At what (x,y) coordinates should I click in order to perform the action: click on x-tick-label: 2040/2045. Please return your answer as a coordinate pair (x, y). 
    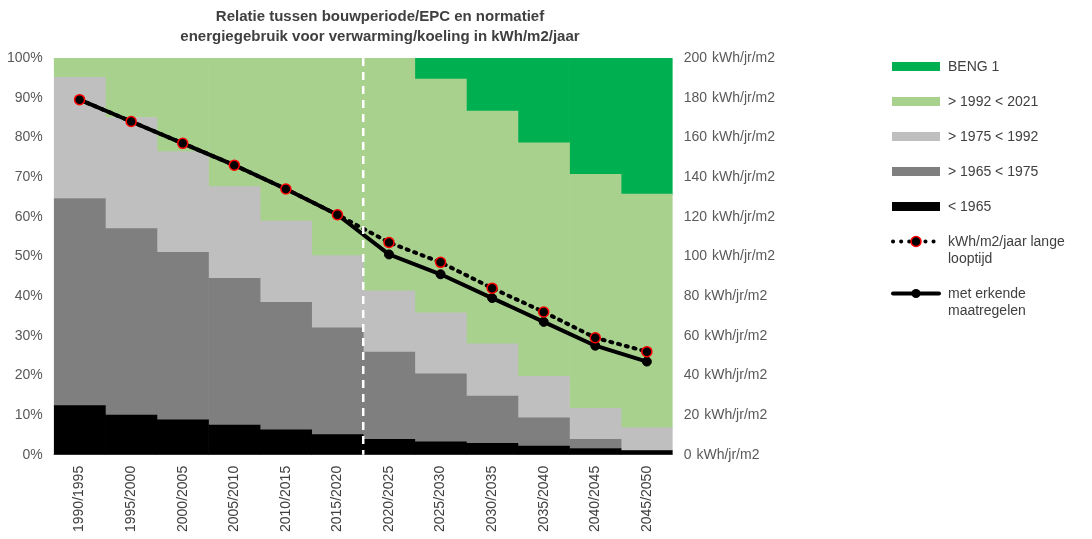
    Looking at the image, I should click on (594, 499).